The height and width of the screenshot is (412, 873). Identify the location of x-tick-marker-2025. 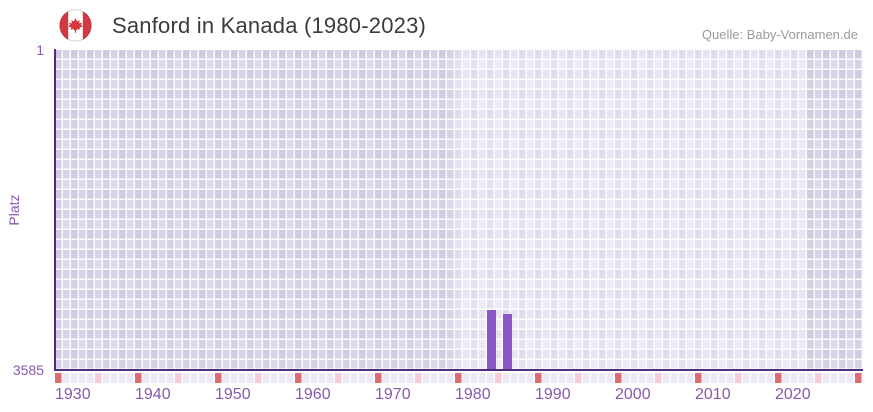
(819, 378).